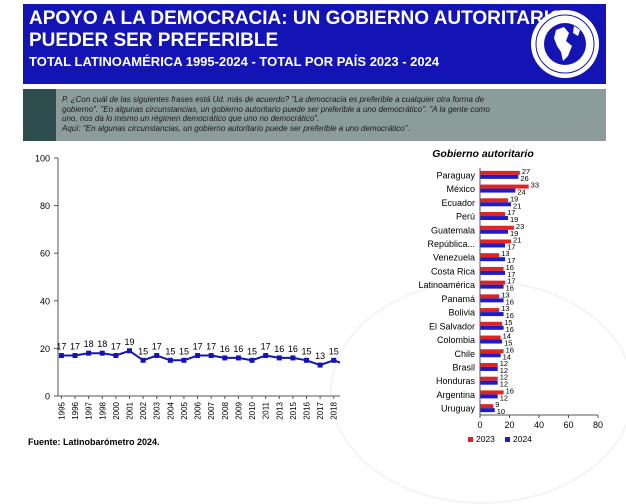 The height and width of the screenshot is (504, 626). What do you see at coordinates (198, 410) in the screenshot?
I see `x-tick-label: 2006` at bounding box center [198, 410].